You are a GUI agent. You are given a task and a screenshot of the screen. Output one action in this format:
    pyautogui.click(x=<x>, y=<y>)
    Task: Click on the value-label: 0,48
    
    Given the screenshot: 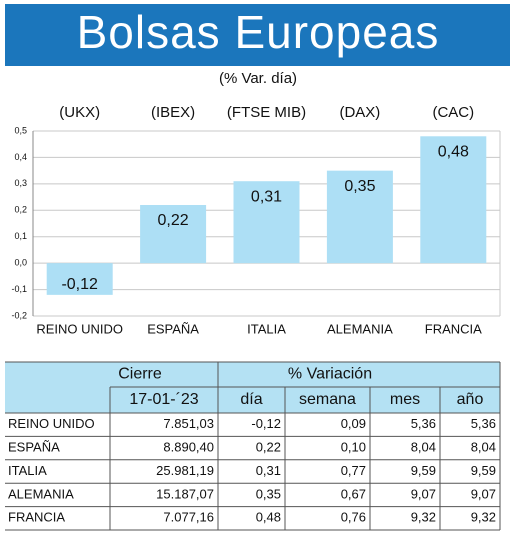 What is the action you would take?
    pyautogui.click(x=453, y=152)
    